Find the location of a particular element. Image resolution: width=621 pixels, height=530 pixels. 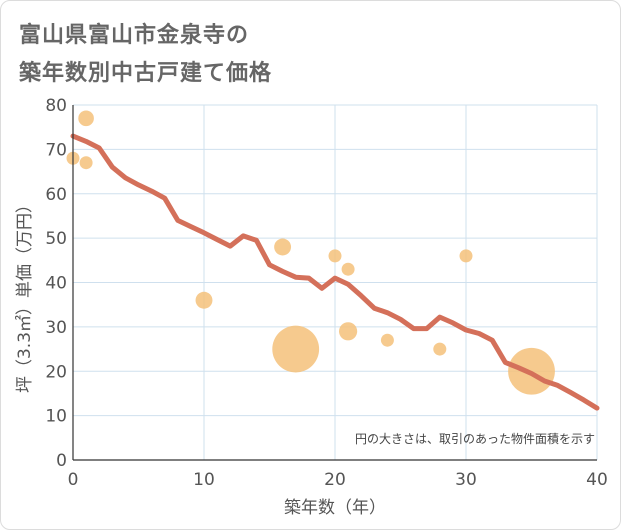

y-tick-label: 80 is located at coordinates (56, 106).